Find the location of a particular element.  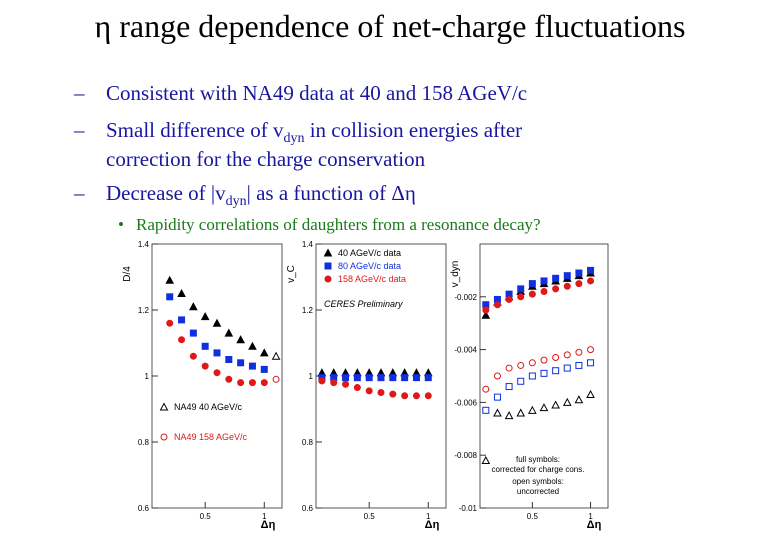

bullet-3-text-b: | as a function of Δη is located at coordinates (331, 193).